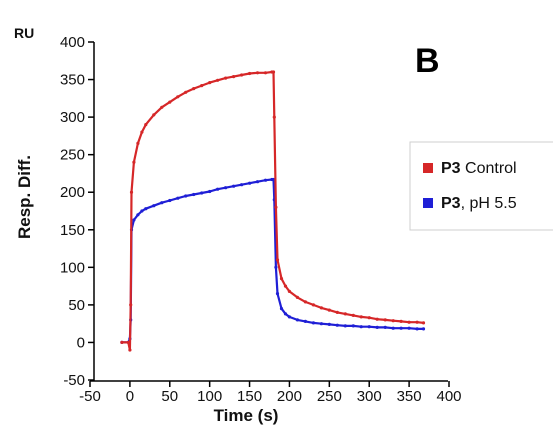 The image size is (553, 428). What do you see at coordinates (72, 117) in the screenshot?
I see `y-tick-label: 300` at bounding box center [72, 117].